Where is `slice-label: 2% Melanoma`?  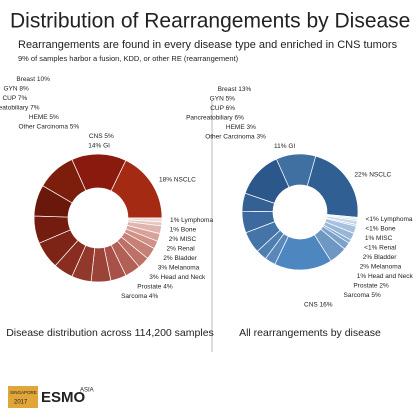 slice-label: 2% Melanoma is located at coordinates (381, 266).